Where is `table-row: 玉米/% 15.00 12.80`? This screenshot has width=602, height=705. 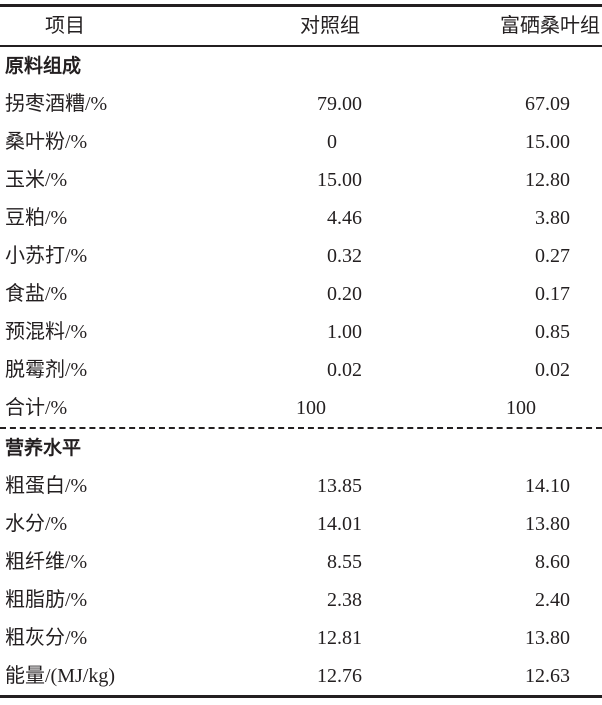
table-row: 玉米/% 15.00 12.80 is located at coordinates (301, 180).